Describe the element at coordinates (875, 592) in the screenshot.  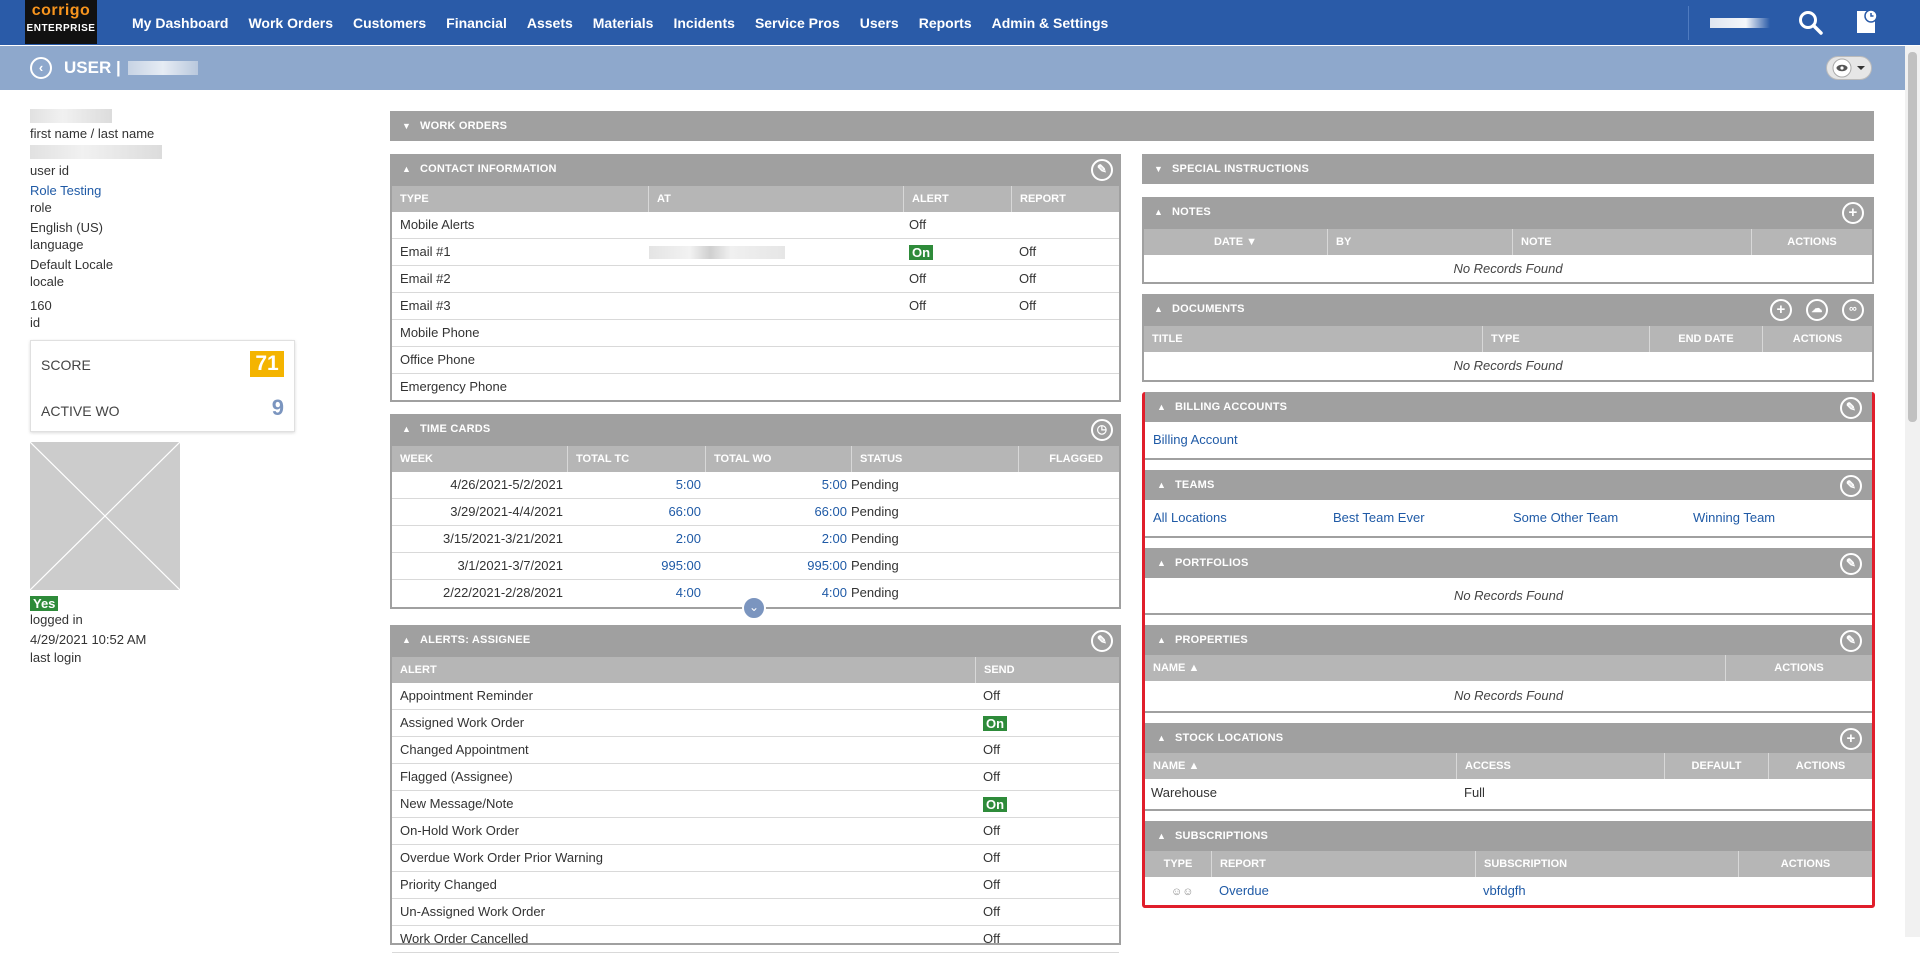
I see `status: Pending` at that location.